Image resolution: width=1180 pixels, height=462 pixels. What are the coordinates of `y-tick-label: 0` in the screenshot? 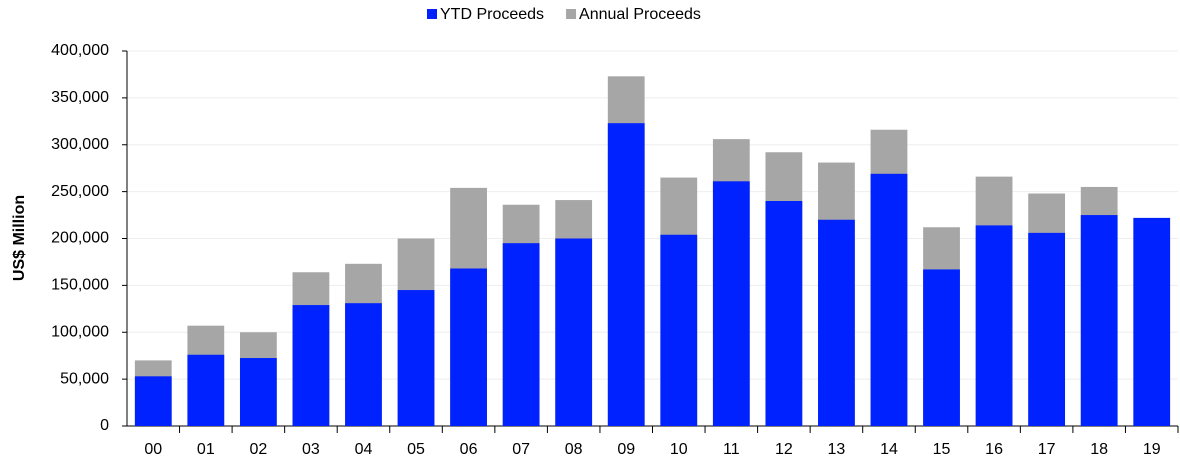 It's located at (104, 425).